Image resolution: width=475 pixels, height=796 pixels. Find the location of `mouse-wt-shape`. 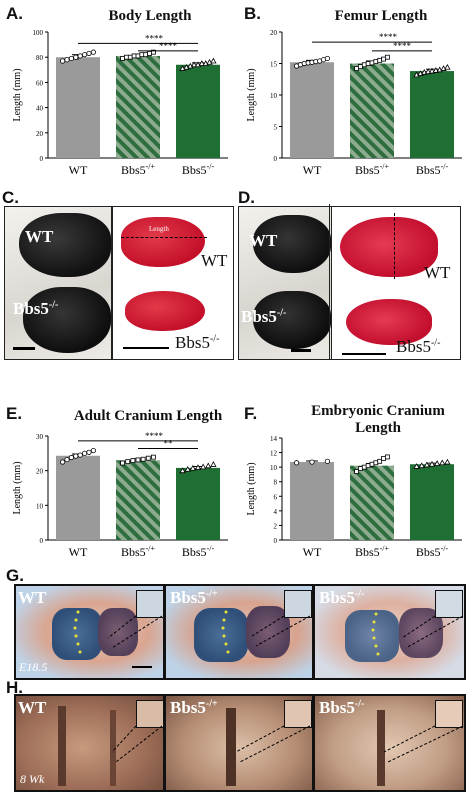

mouse-wt-shape is located at coordinates (292, 244).